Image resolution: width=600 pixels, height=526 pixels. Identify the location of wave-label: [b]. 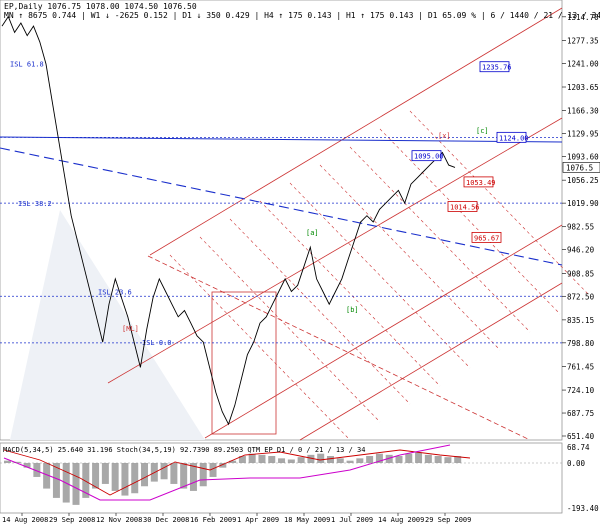
(352, 310).